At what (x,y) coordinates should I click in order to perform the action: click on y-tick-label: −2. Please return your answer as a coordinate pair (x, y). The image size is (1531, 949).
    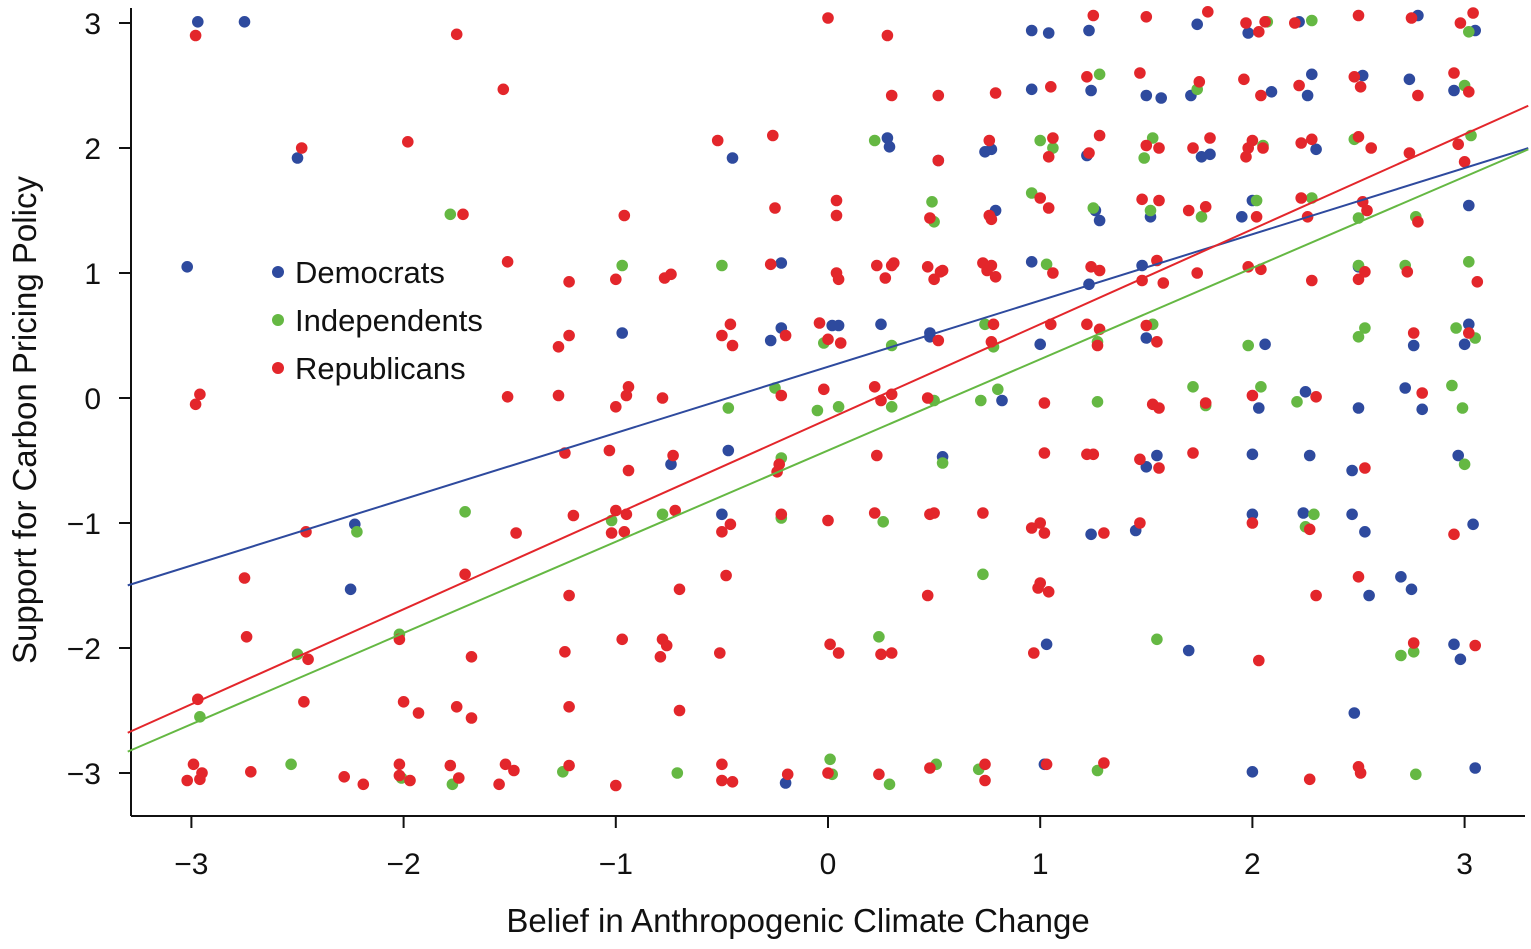
    Looking at the image, I should click on (84, 649).